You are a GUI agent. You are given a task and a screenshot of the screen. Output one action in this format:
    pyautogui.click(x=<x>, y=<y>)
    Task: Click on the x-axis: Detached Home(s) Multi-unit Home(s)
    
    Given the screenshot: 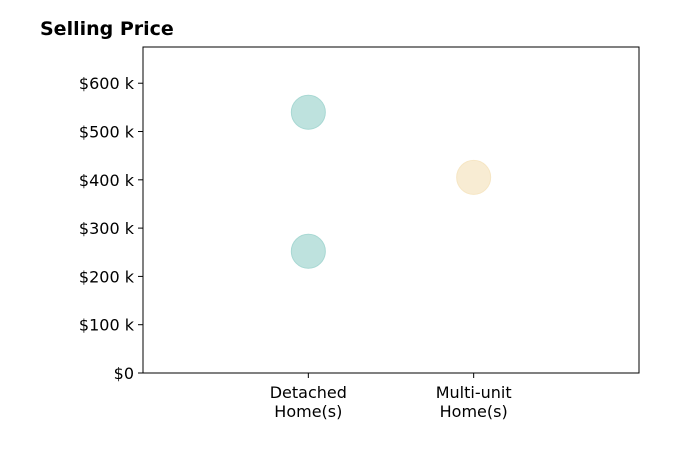 What is the action you would take?
    pyautogui.click(x=391, y=397)
    